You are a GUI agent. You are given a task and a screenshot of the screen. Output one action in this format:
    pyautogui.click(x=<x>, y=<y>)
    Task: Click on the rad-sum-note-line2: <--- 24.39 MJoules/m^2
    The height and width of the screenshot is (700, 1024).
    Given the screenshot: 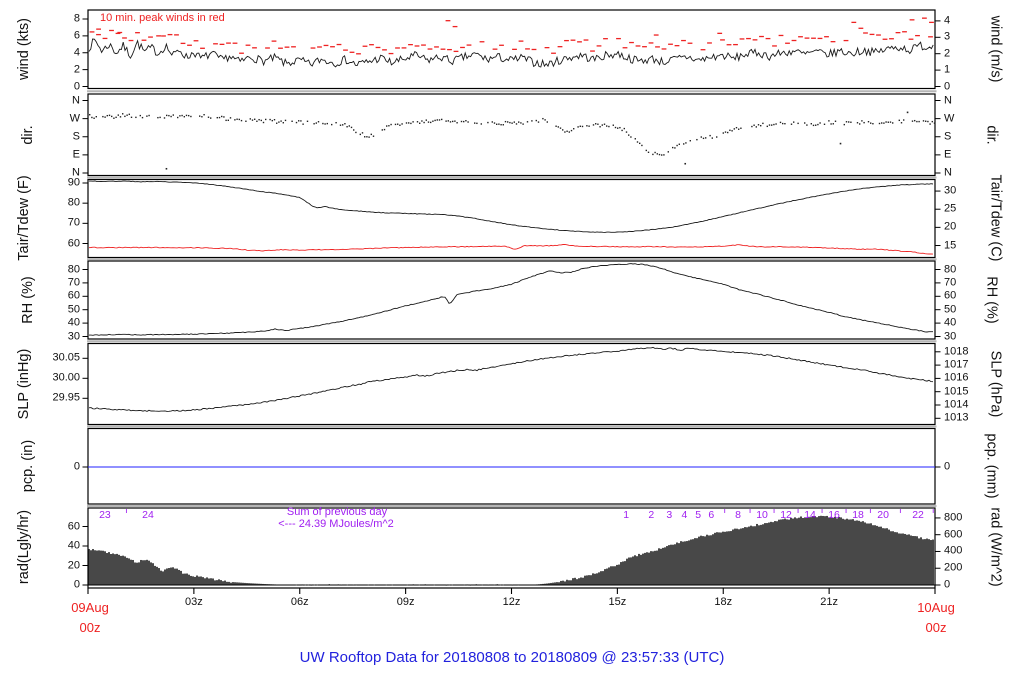 What is the action you would take?
    pyautogui.click(x=336, y=524)
    